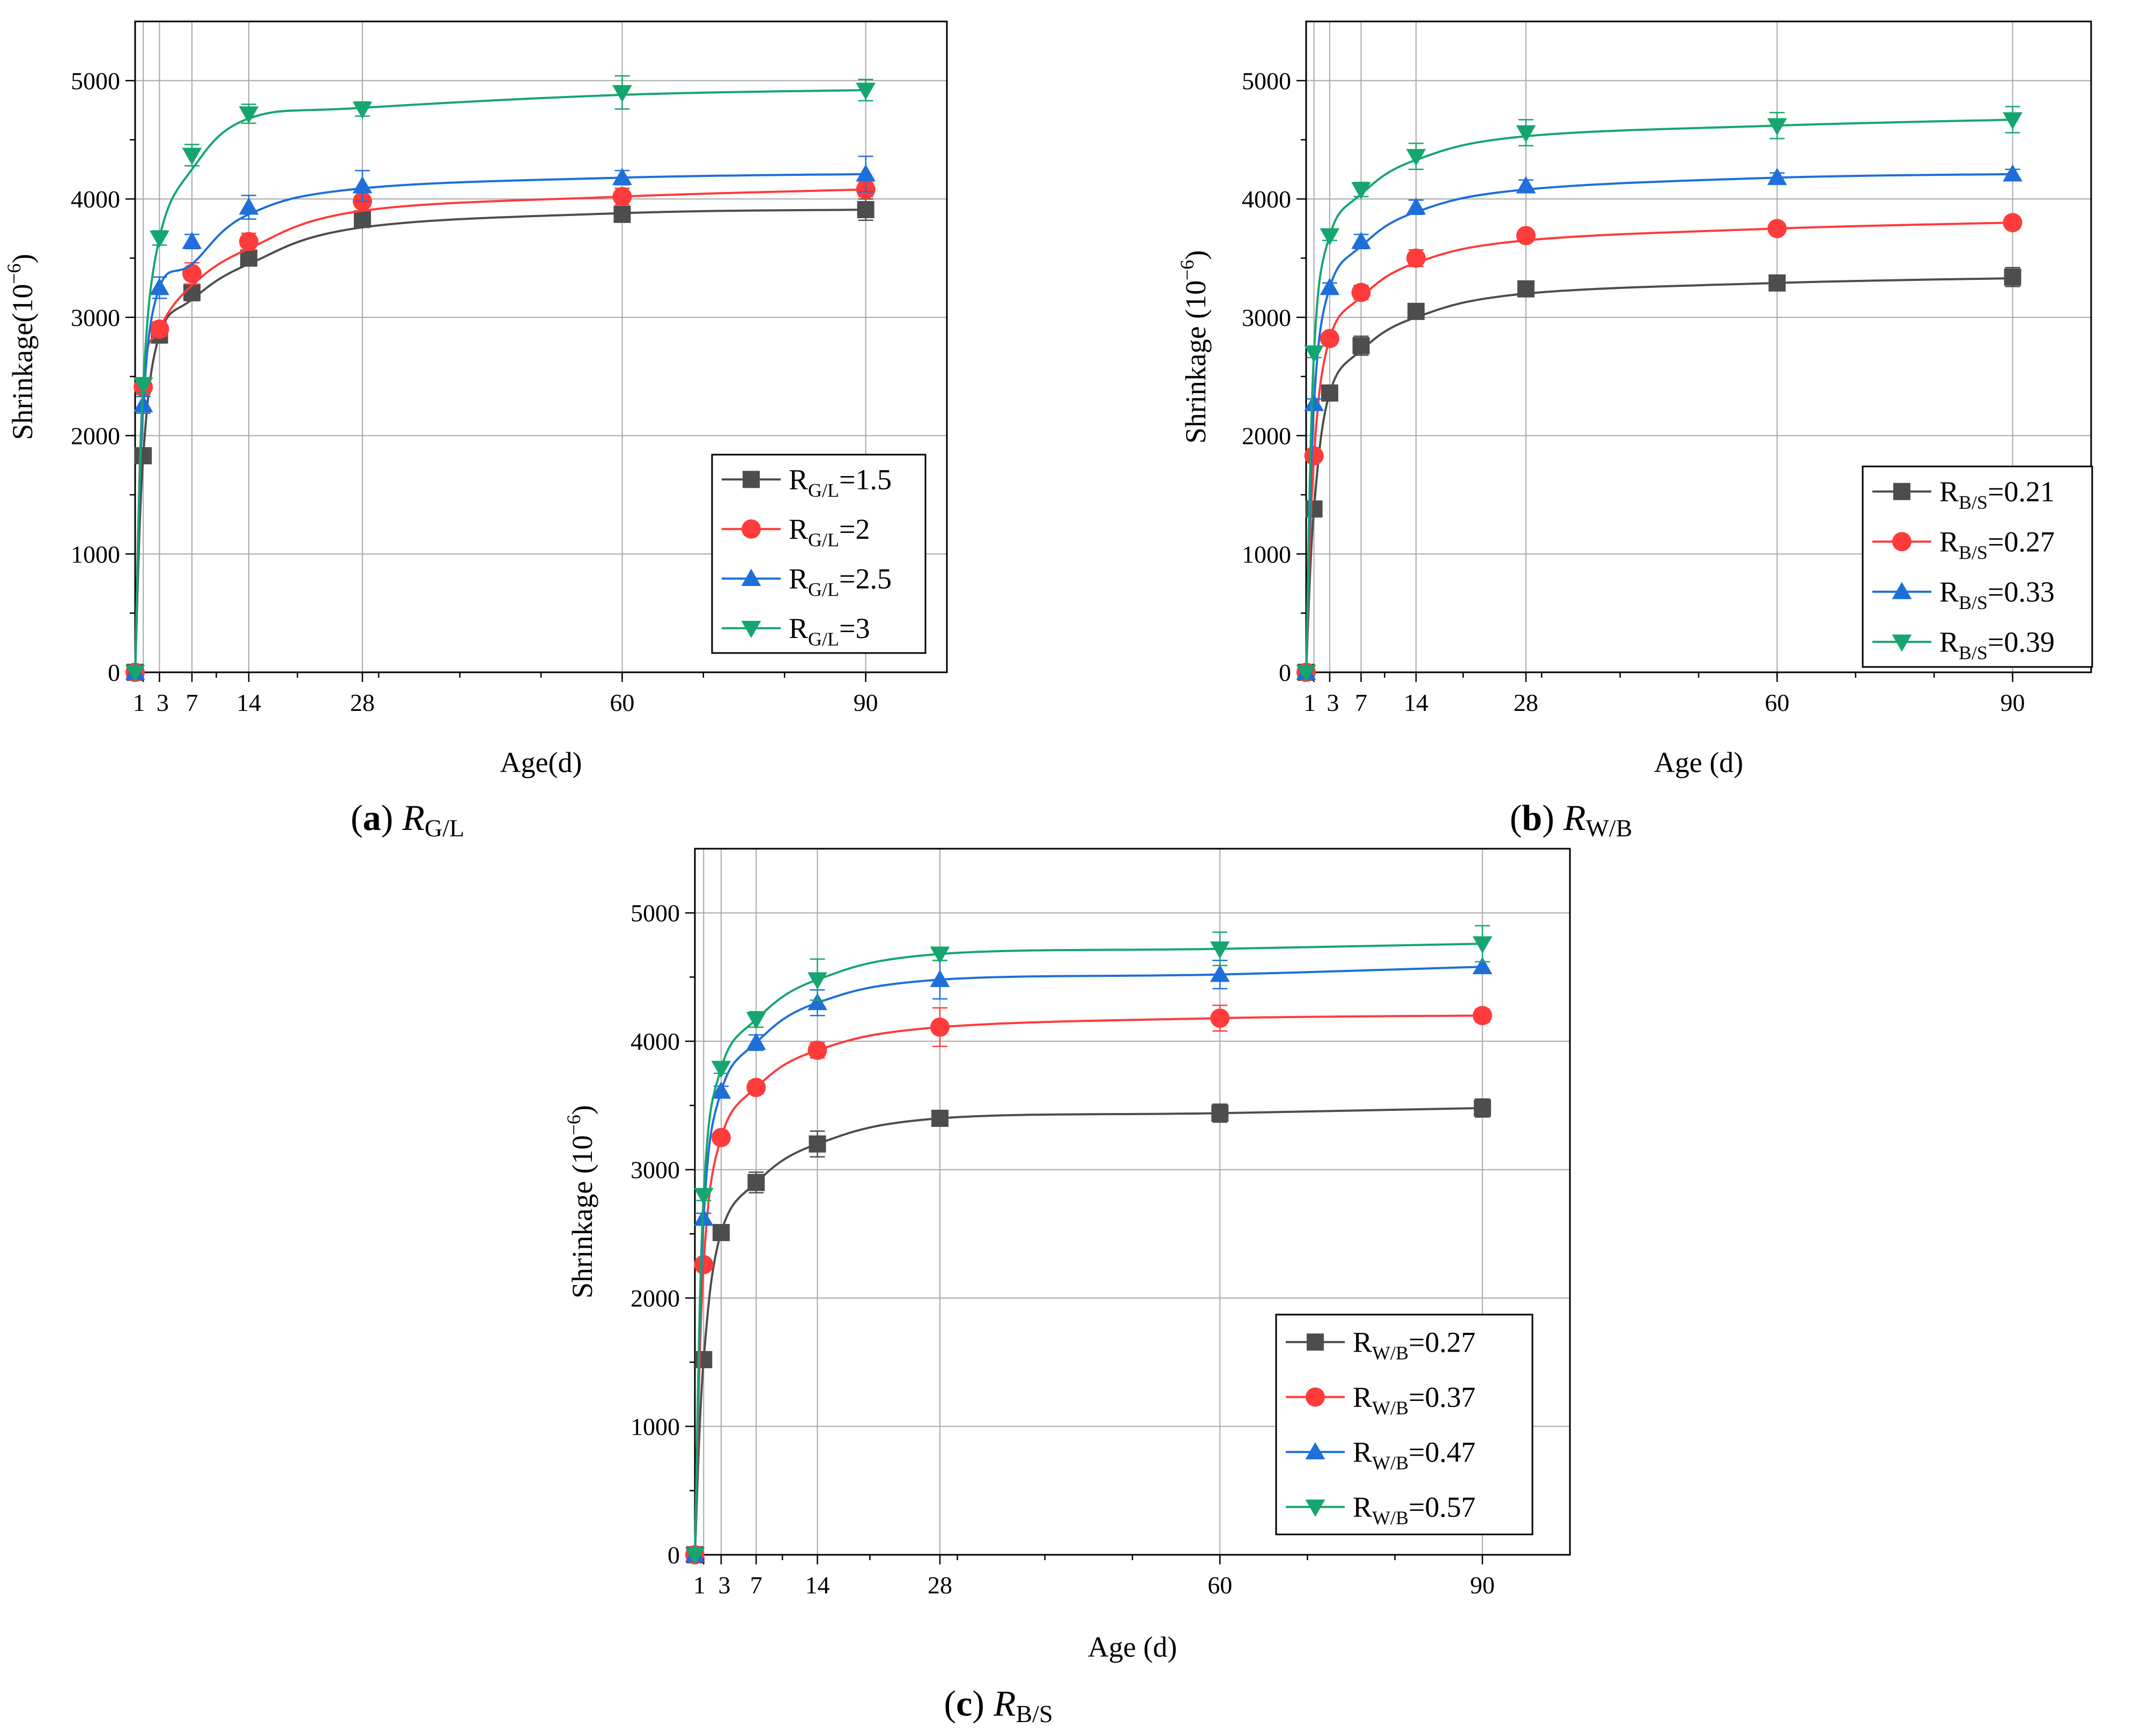 The image size is (2134, 1736). Describe the element at coordinates (357, 818) in the screenshot. I see `caption-paren-open: (` at that location.